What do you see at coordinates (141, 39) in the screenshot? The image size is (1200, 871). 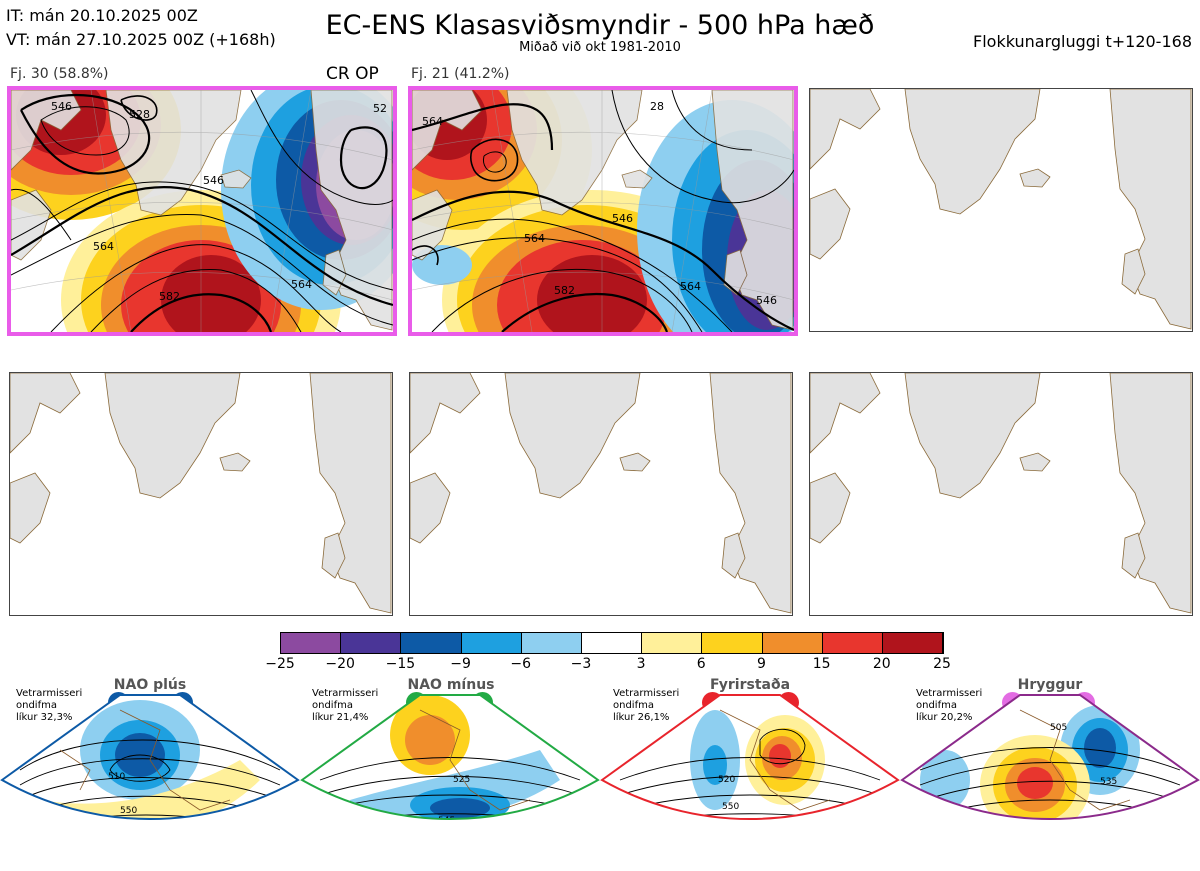 I see `valid-time: VT: mán 27.10.2025 00Z (+168h)` at bounding box center [141, 39].